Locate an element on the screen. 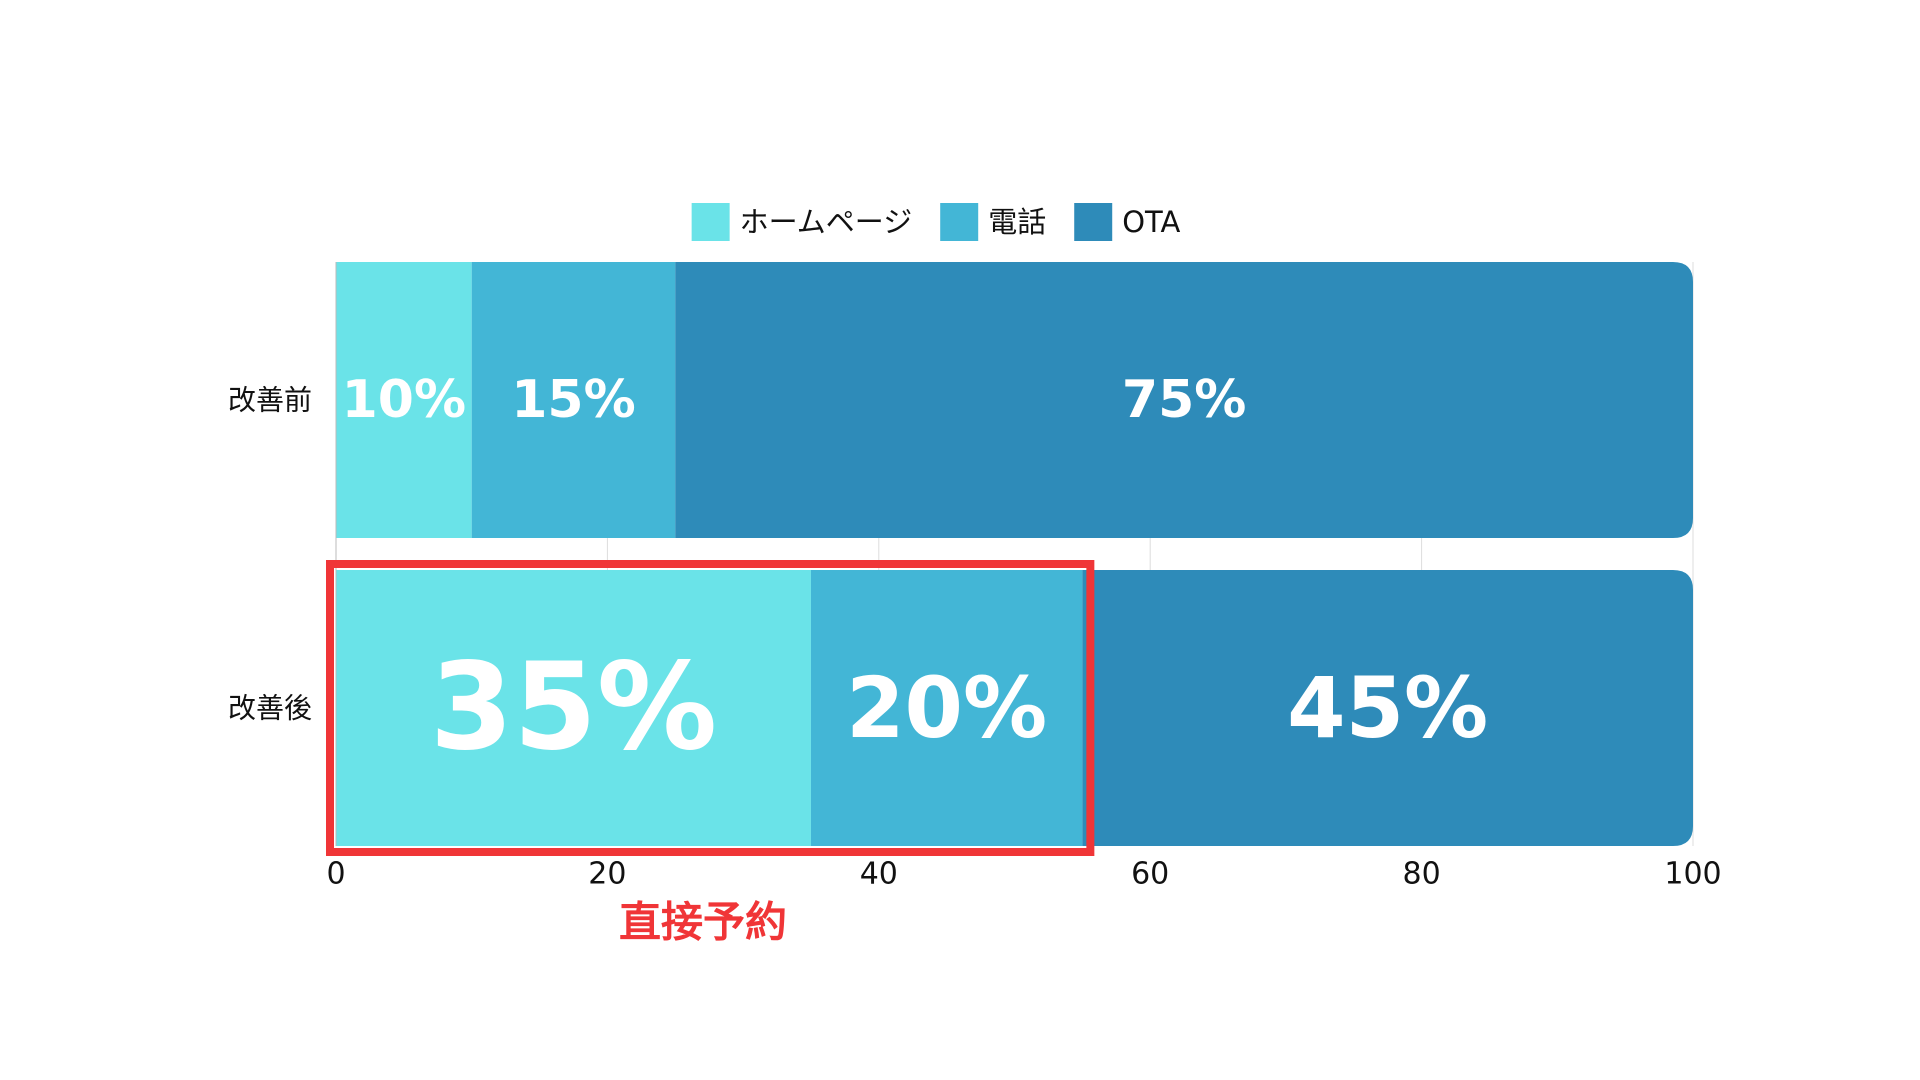 The width and height of the screenshot is (1920, 1080). x-tick-label: 60 is located at coordinates (1150, 874).